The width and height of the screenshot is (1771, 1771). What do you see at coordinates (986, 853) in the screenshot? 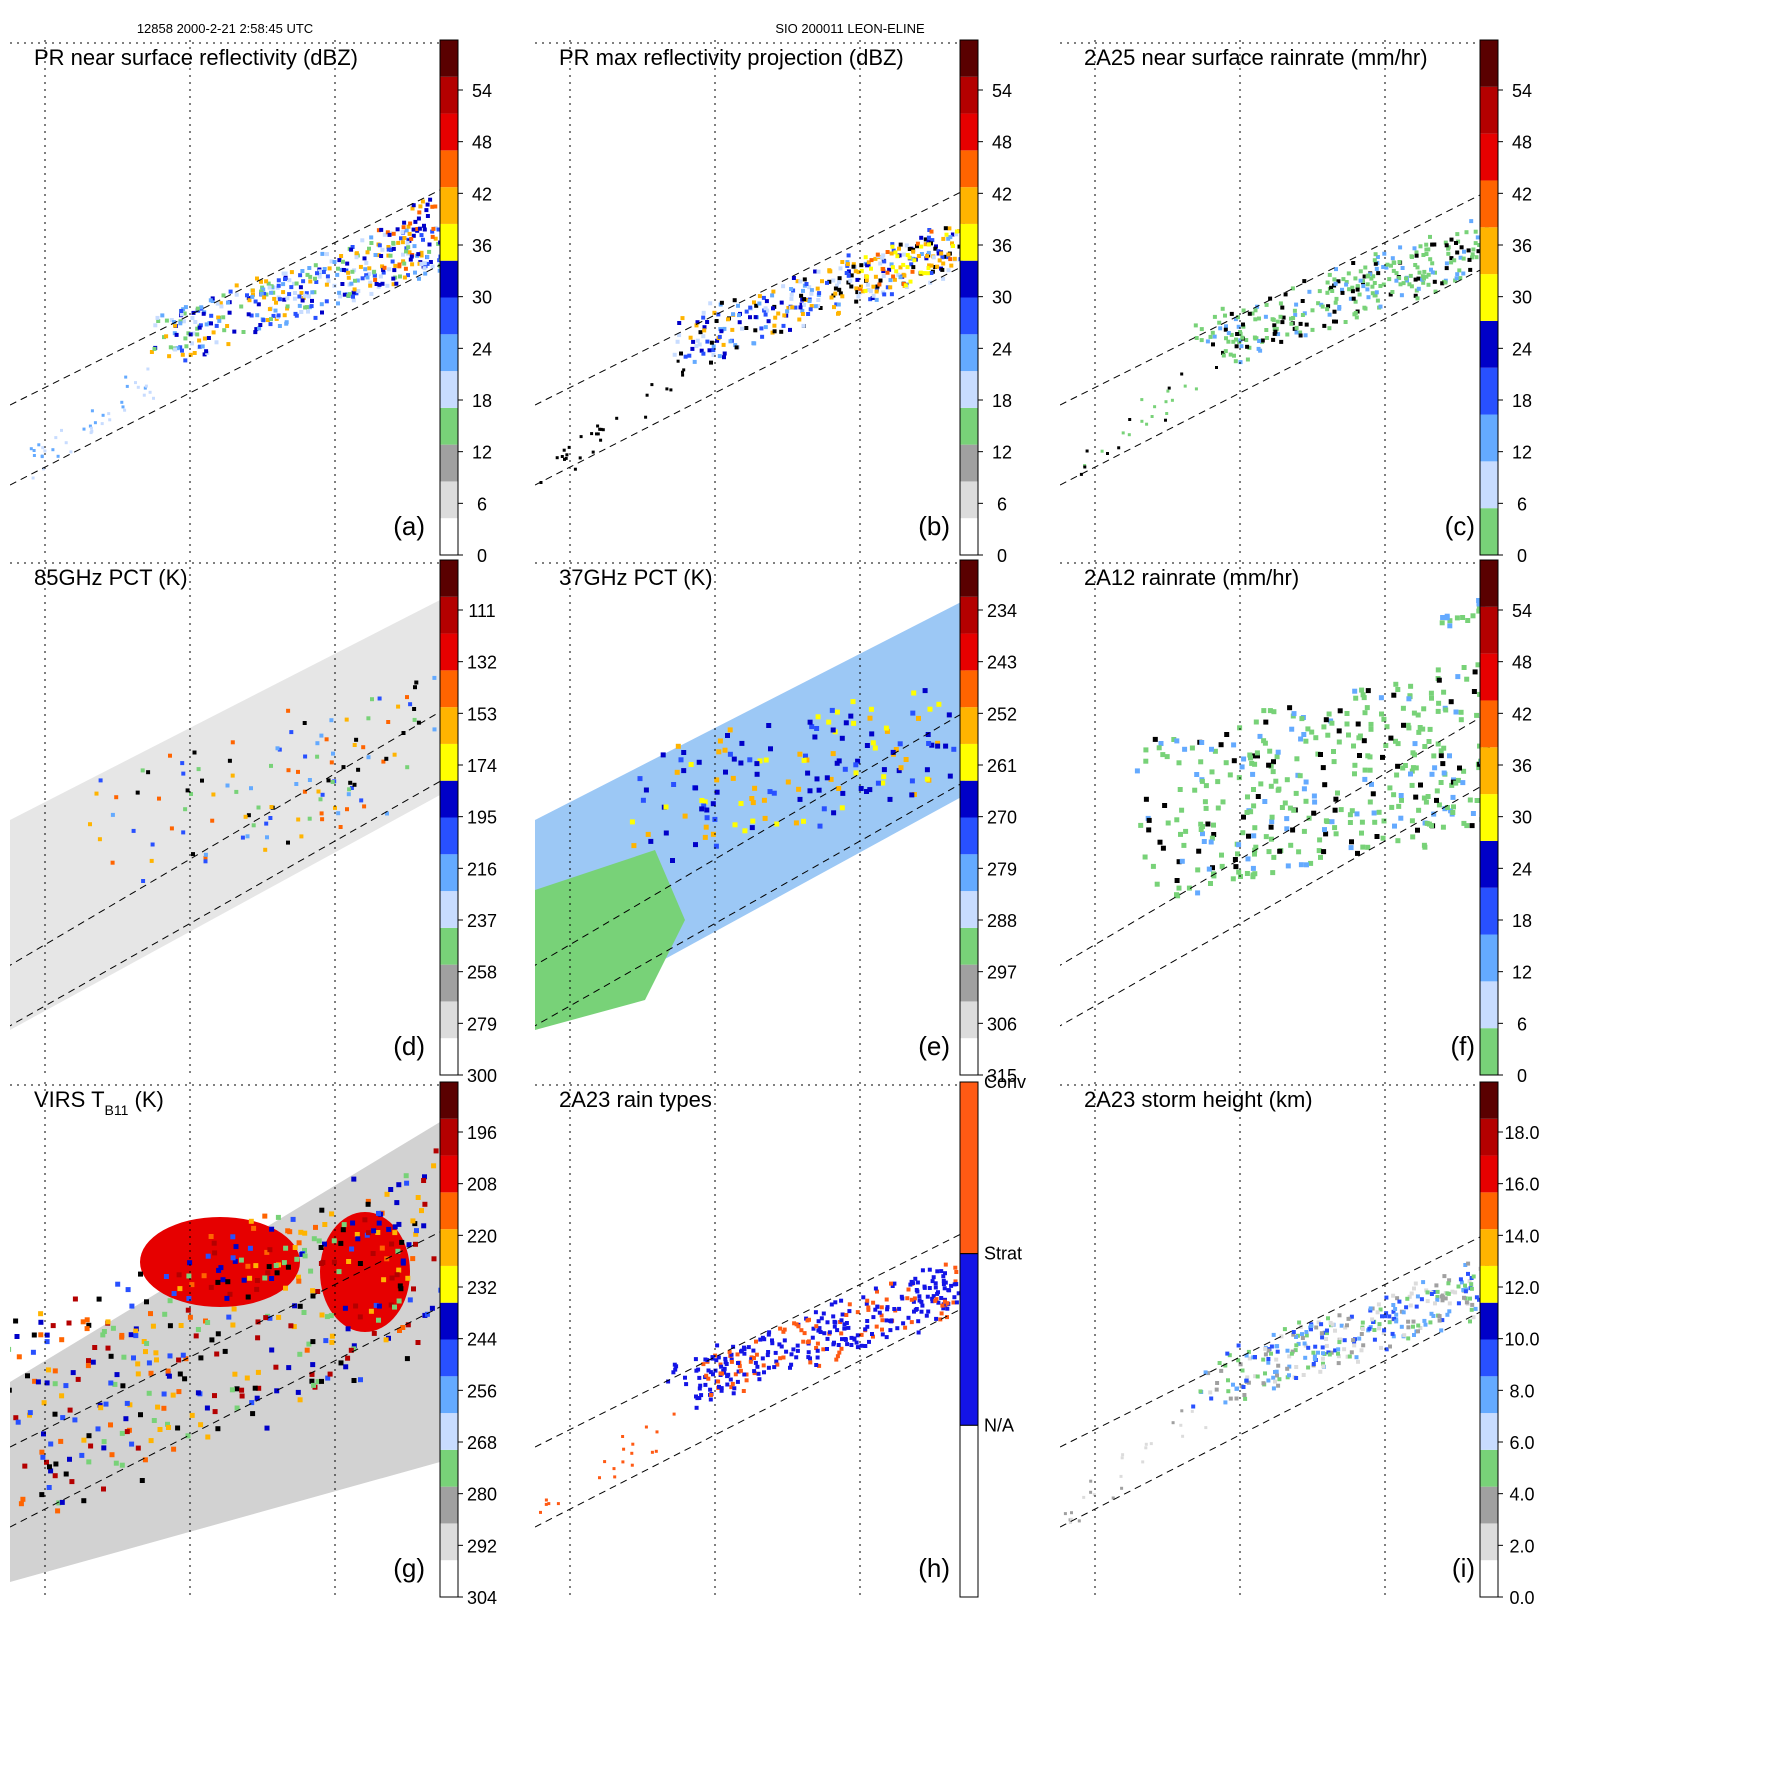
I see `lat-label: -22` at bounding box center [986, 853].